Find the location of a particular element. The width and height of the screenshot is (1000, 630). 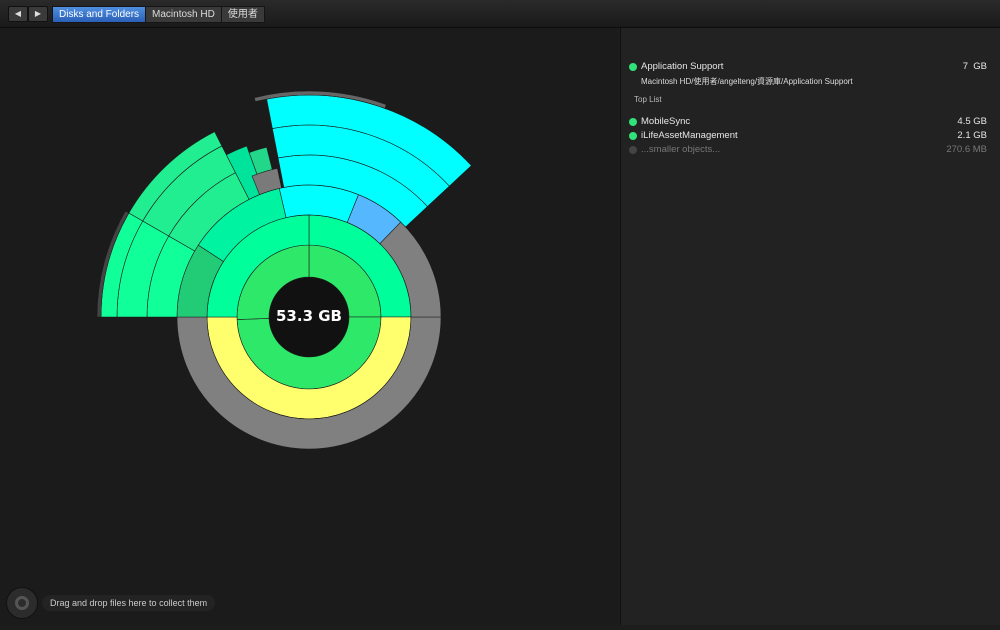

breadcrumb: Disks and Folders Macintosh HD 使用者 is located at coordinates (158, 14).